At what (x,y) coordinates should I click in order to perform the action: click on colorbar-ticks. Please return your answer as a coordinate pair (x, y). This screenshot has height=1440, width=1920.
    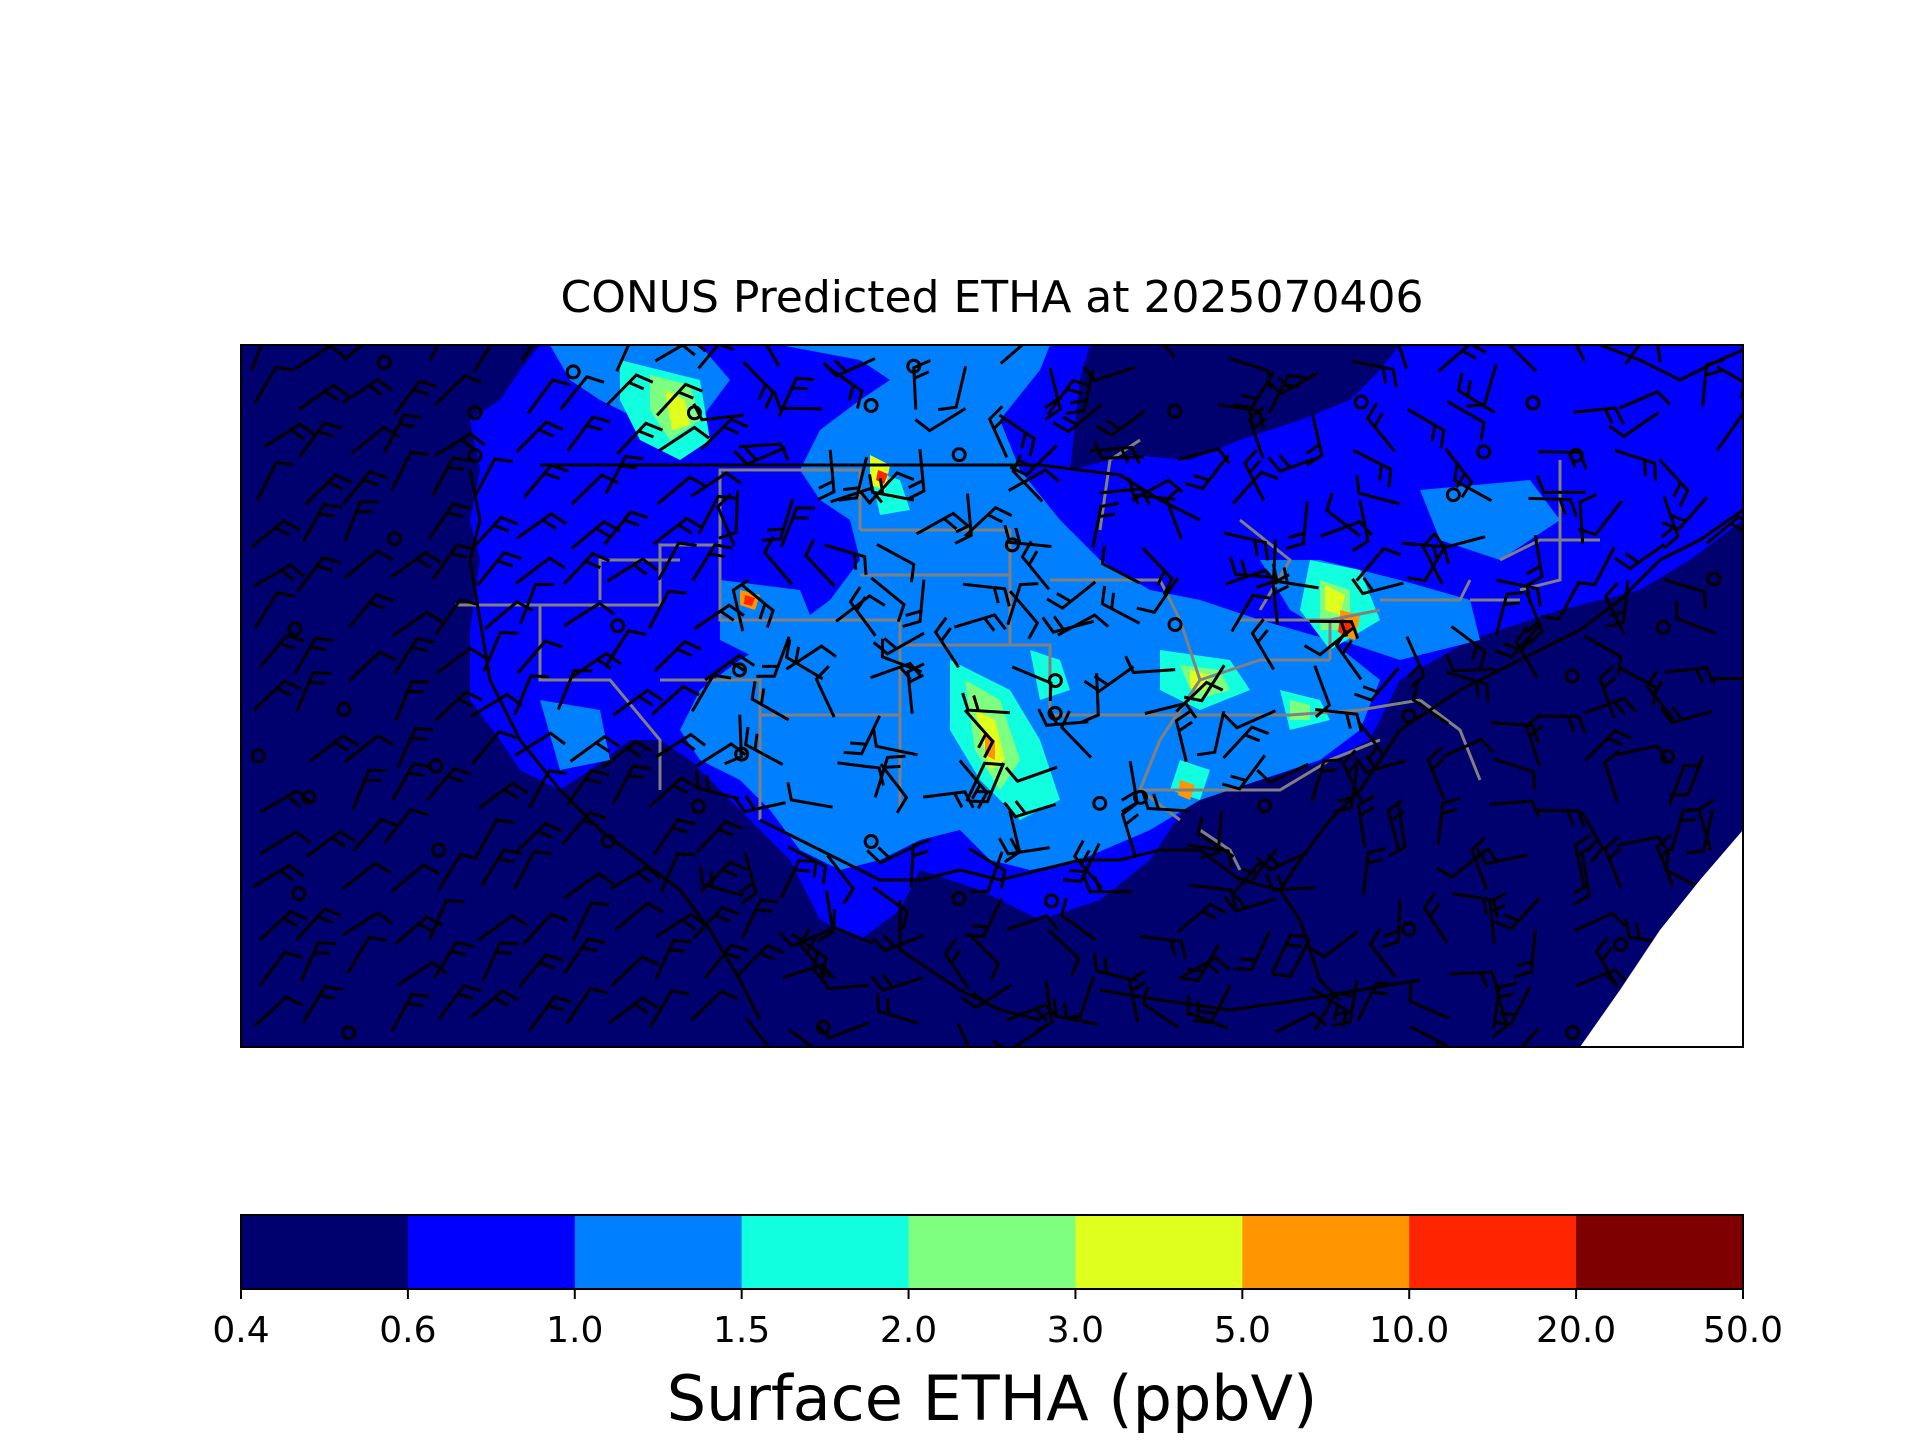
    Looking at the image, I should click on (992, 1294).